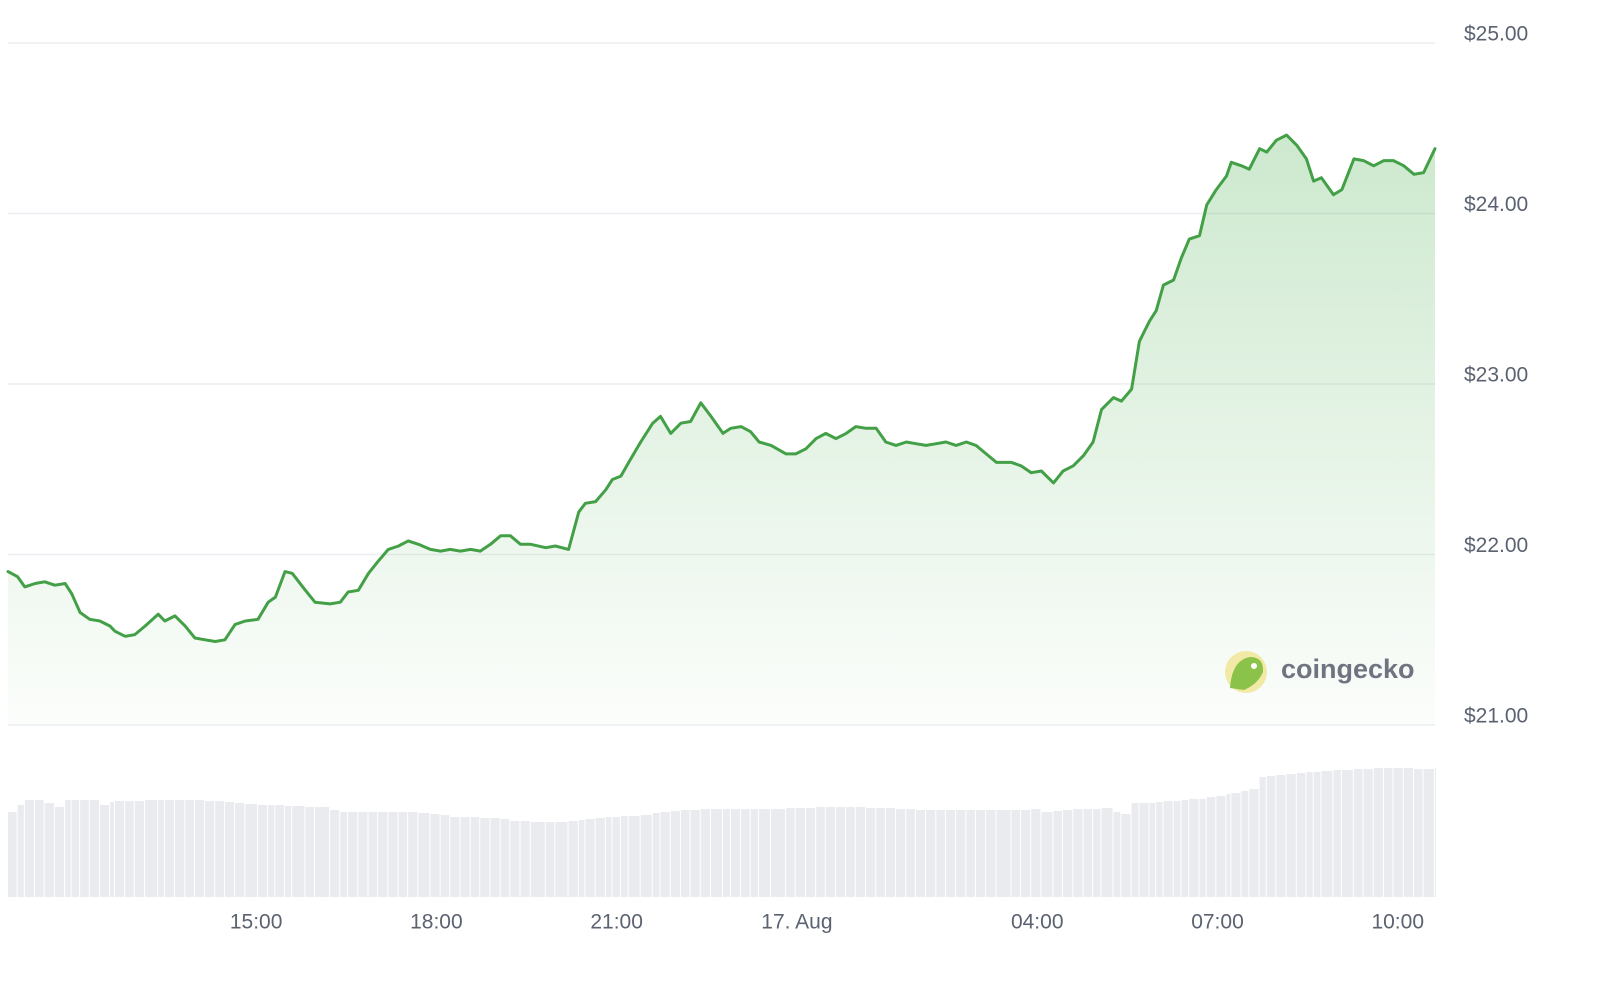 This screenshot has height=984, width=1600. What do you see at coordinates (1496, 716) in the screenshot?
I see `y-tick-label: $21.00` at bounding box center [1496, 716].